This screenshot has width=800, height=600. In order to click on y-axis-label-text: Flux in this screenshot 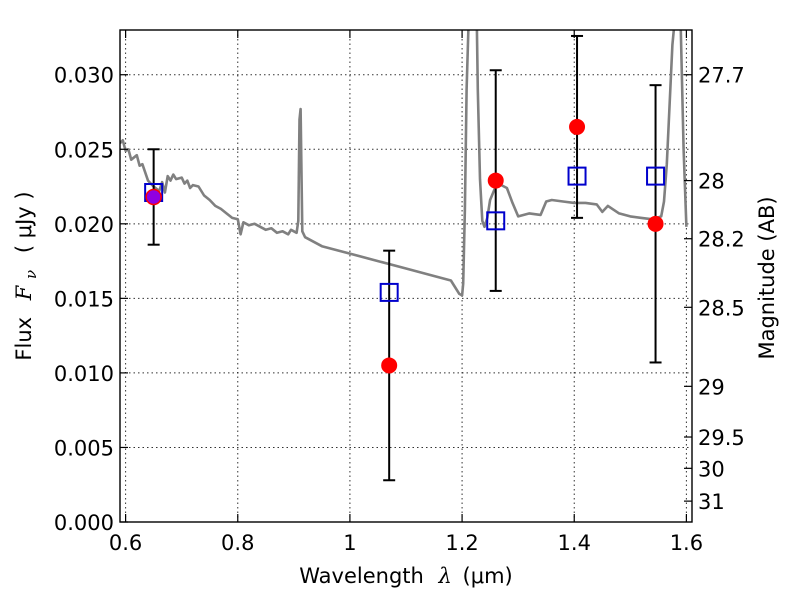, I will do `click(24, 339)`.